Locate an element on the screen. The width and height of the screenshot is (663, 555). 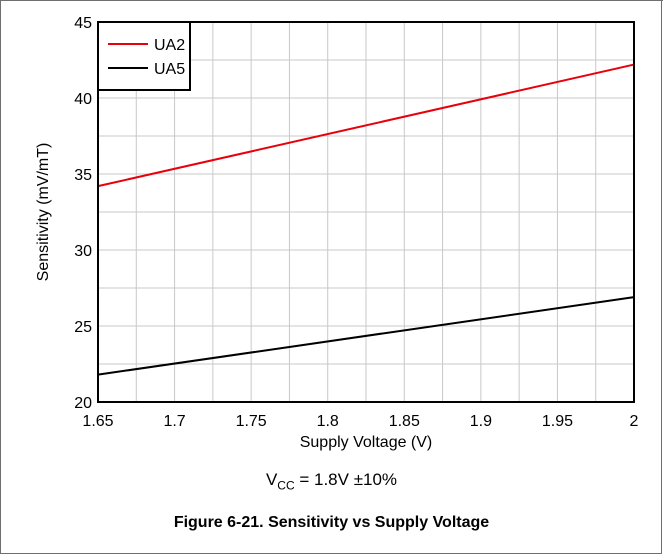
legend-box is located at coordinates (144, 56).